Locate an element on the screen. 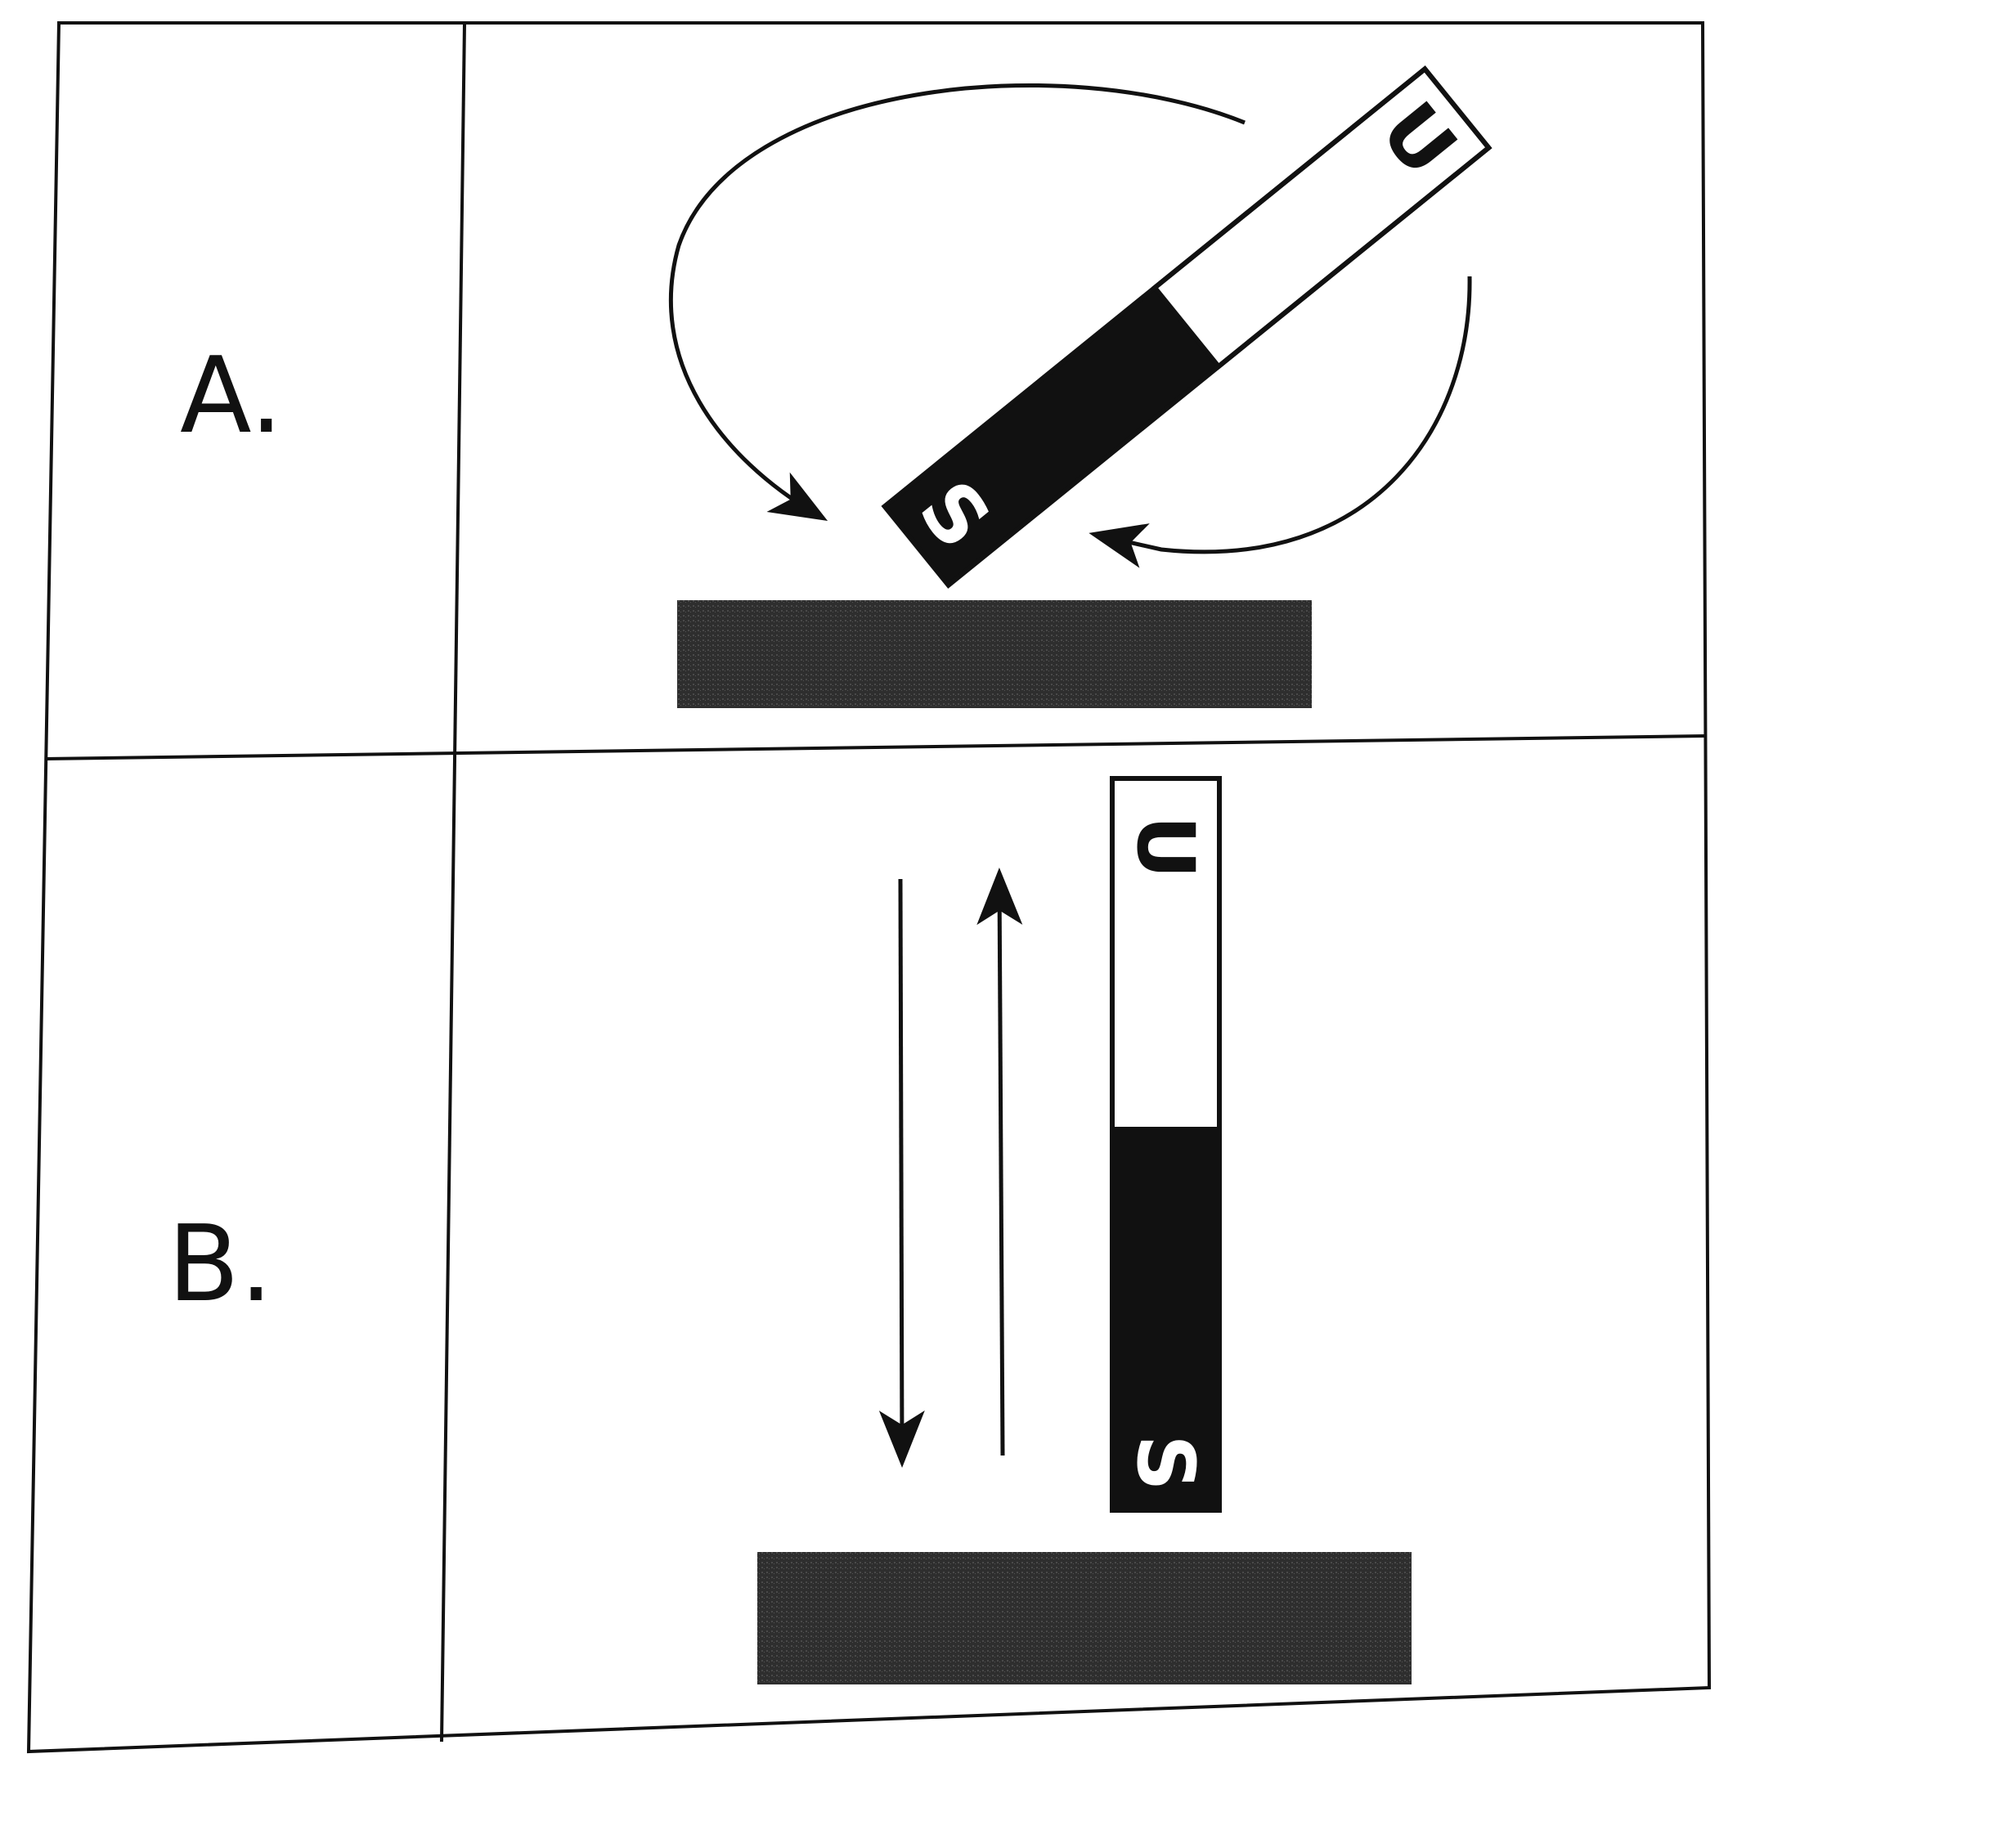  row-divider is located at coordinates (874, 747).